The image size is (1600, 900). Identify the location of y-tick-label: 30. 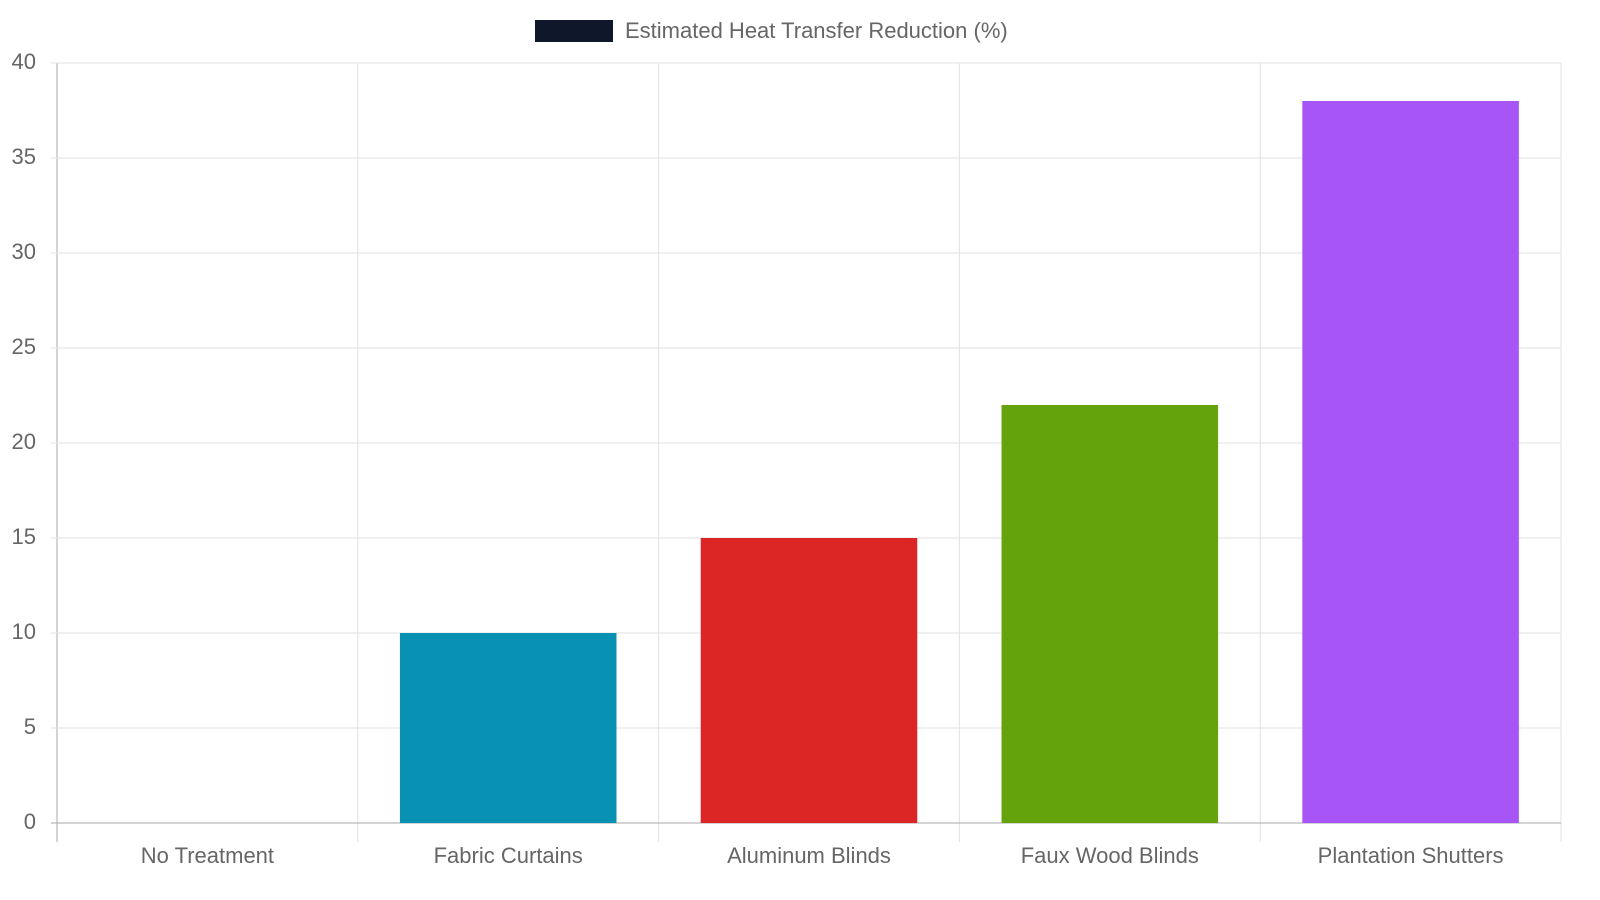
(24, 251).